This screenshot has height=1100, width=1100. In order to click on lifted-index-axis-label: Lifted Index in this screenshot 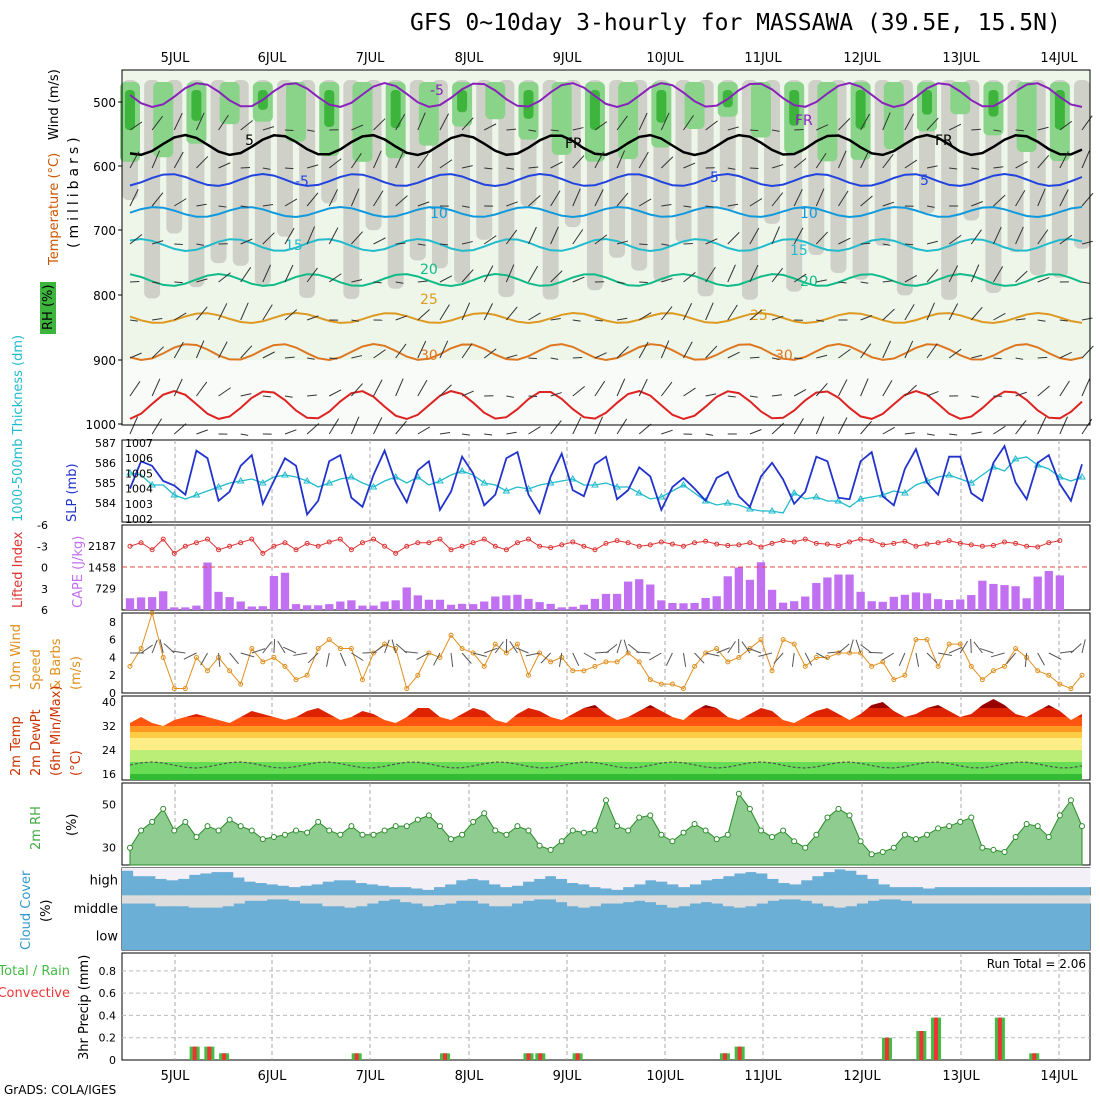, I will do `click(18, 569)`.